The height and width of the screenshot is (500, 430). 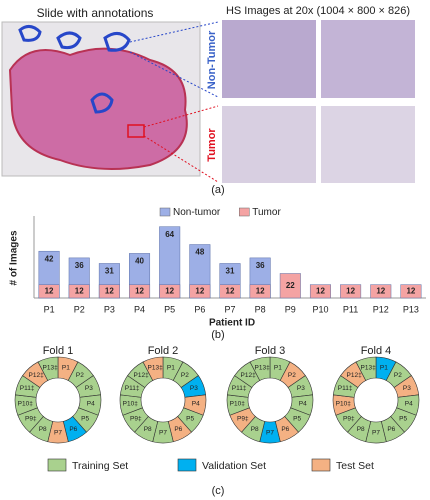 I want to click on x-tick-label: P13, so click(x=411, y=309).